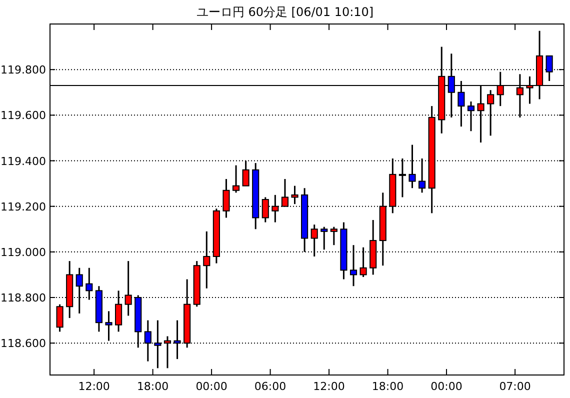 Image resolution: width=570 pixels, height=398 pixels. What do you see at coordinates (23, 161) in the screenshot?
I see `y-tick-label: 119.400` at bounding box center [23, 161].